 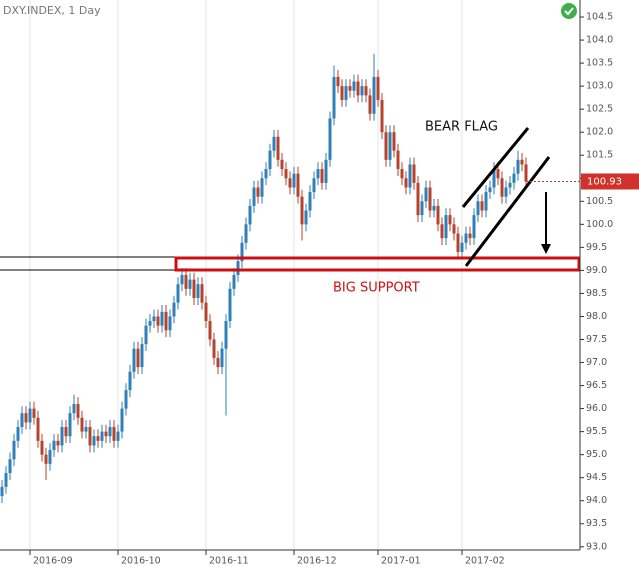 What do you see at coordinates (599, 109) in the screenshot?
I see `y-tick-label: 102.5` at bounding box center [599, 109].